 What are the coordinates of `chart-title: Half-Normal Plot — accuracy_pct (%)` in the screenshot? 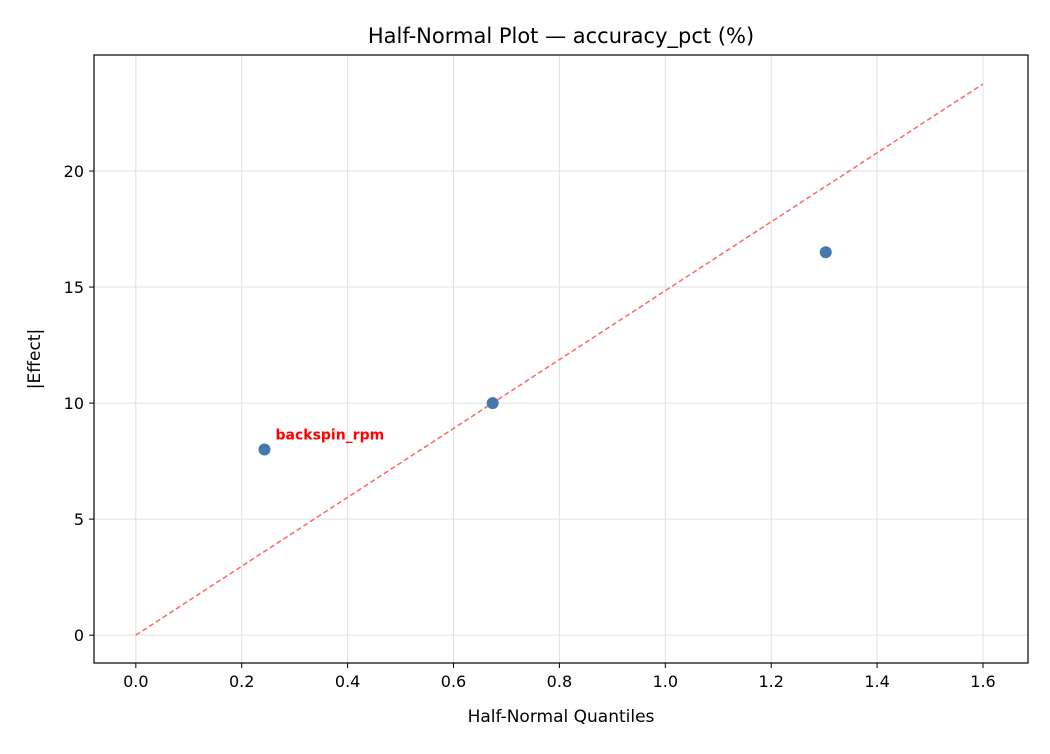 It's located at (561, 36).